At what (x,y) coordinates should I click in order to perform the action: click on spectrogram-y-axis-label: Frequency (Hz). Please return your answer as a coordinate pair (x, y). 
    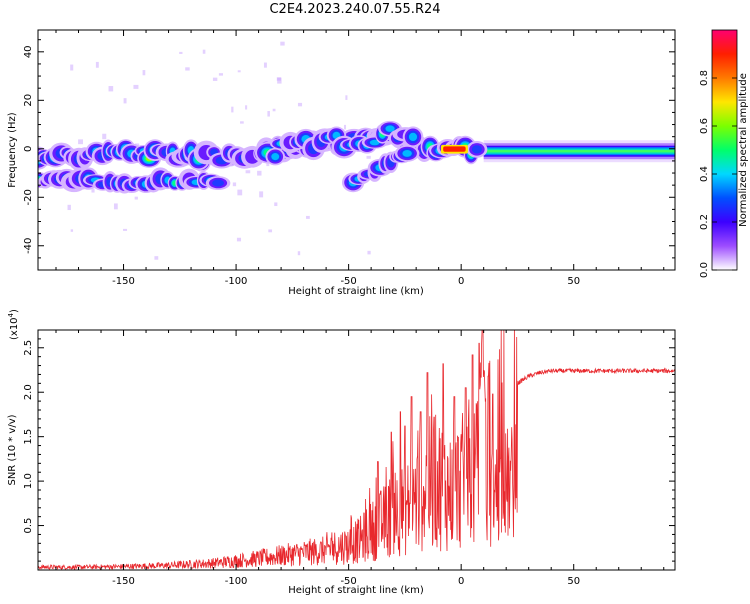
    Looking at the image, I should click on (12, 150).